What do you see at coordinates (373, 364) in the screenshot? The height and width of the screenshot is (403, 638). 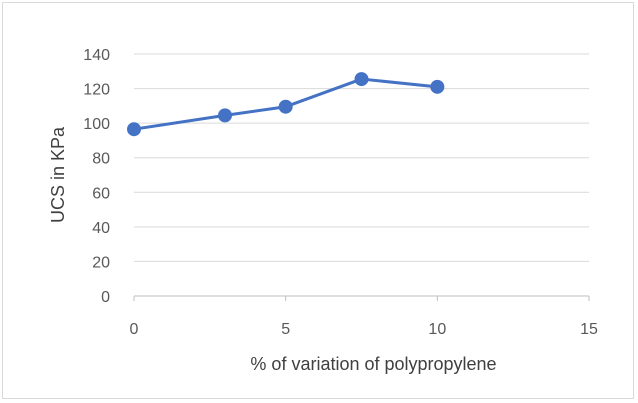 I see `x-axis-title: % of variation of polypropylene` at bounding box center [373, 364].